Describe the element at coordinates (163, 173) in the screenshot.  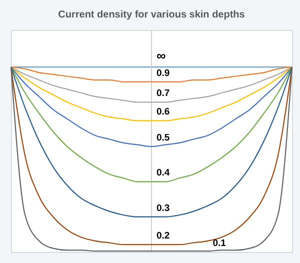
I see `series-label: 0.4` at that location.